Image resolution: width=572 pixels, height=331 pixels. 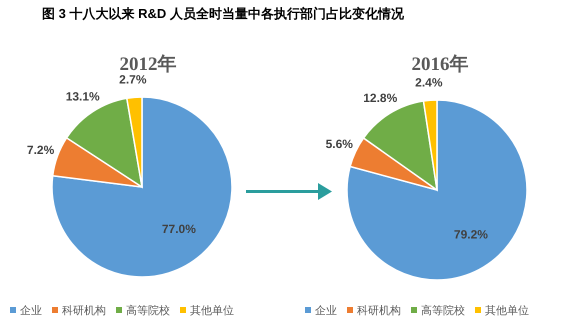 I want to click on data-label: 7.2%, so click(x=40, y=149).